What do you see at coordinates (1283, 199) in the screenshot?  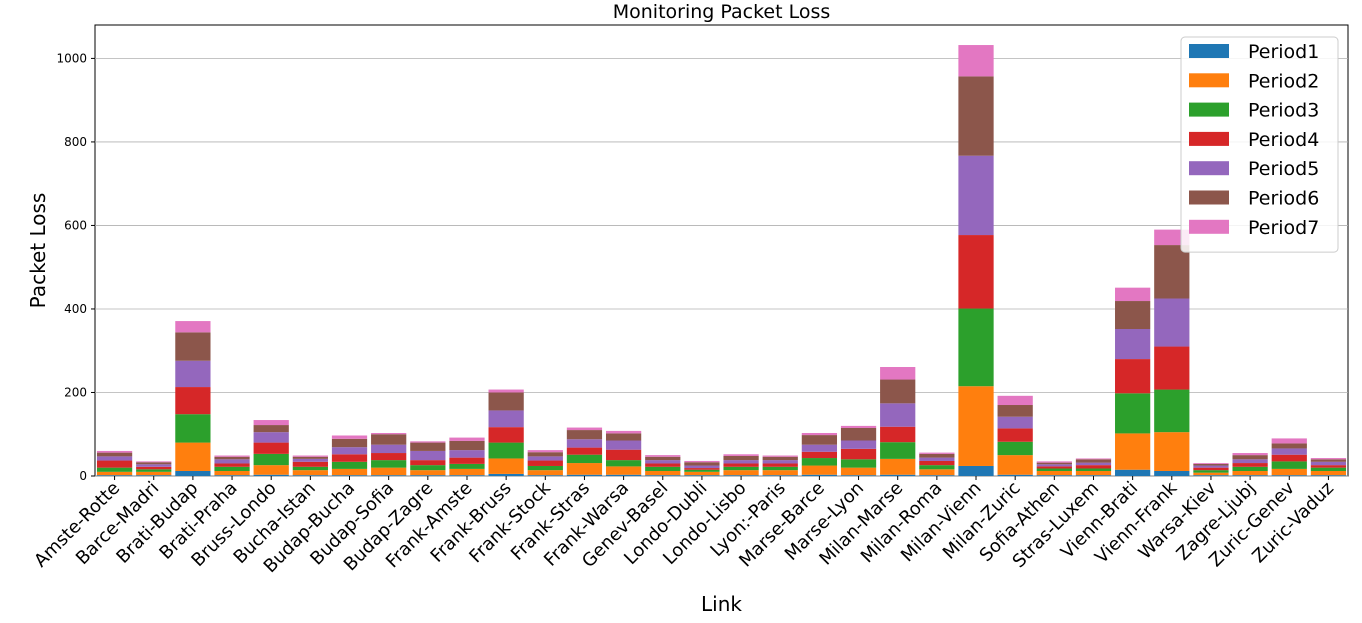 I see `legend-label: Period6` at bounding box center [1283, 199].